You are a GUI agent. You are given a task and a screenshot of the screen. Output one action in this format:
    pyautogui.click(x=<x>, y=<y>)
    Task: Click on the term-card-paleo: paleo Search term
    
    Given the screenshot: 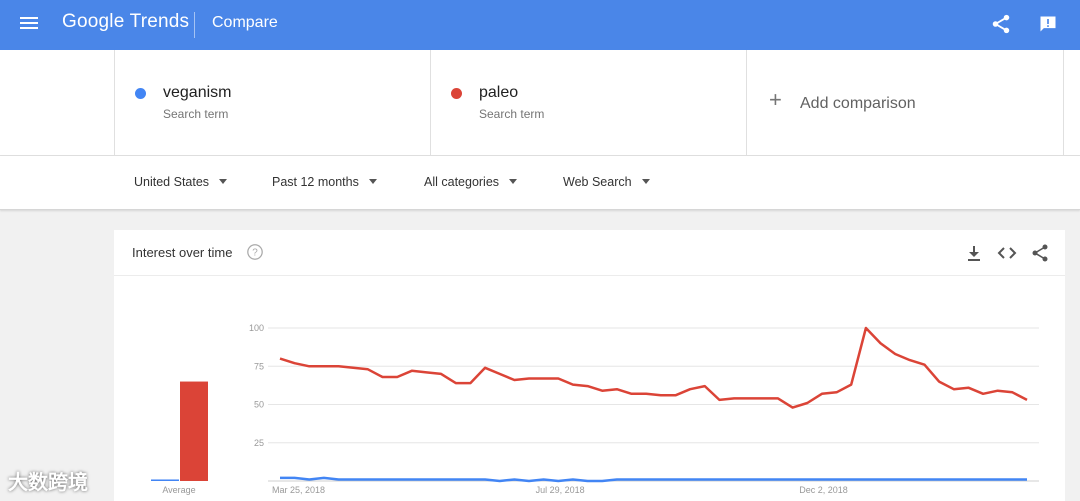 What is the action you would take?
    pyautogui.click(x=588, y=103)
    